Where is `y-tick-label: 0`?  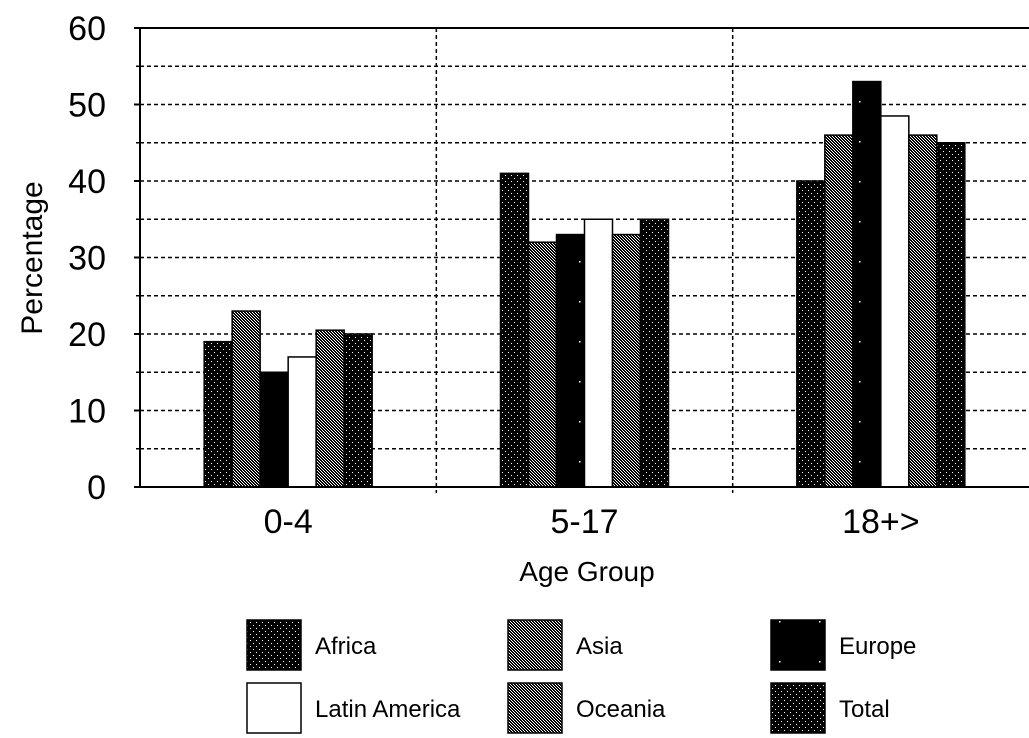 y-tick-label: 0 is located at coordinates (96, 488).